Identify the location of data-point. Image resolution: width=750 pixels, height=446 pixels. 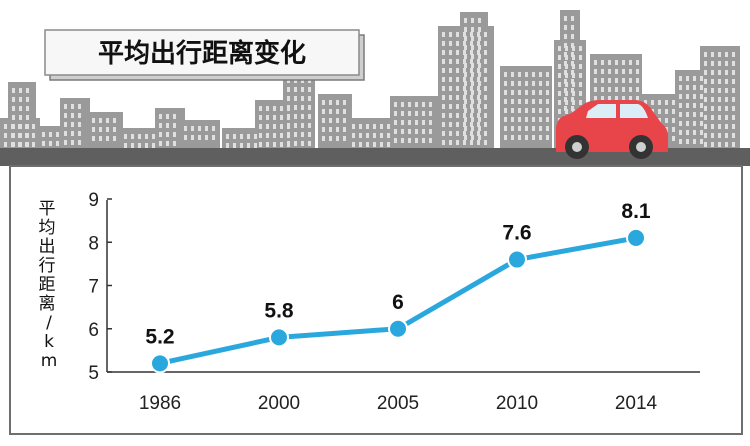
(517, 259).